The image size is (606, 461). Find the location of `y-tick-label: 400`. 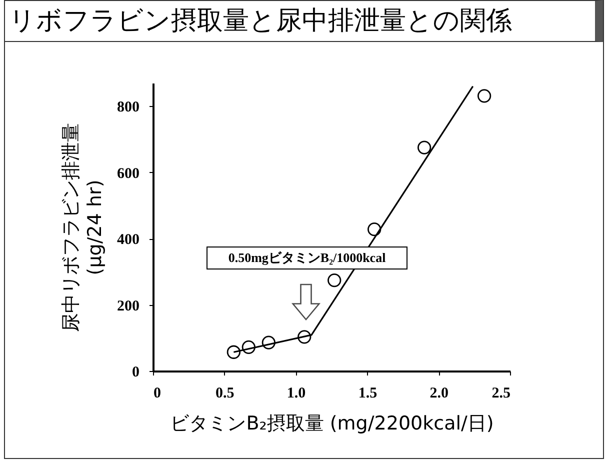

y-tick-label: 400 is located at coordinates (128, 240).